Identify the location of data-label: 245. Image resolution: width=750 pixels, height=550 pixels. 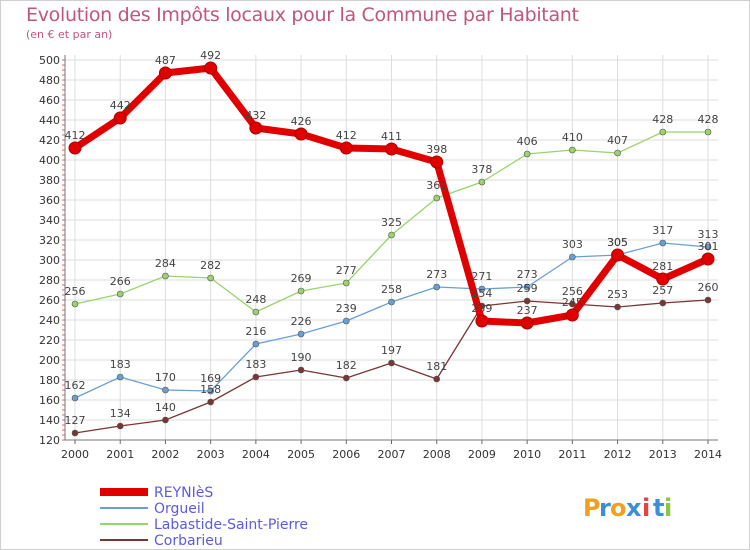
(572, 302).